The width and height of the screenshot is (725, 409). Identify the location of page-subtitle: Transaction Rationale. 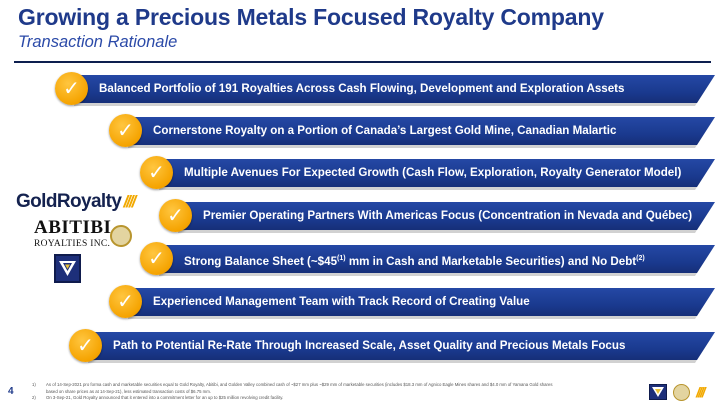
(98, 42).